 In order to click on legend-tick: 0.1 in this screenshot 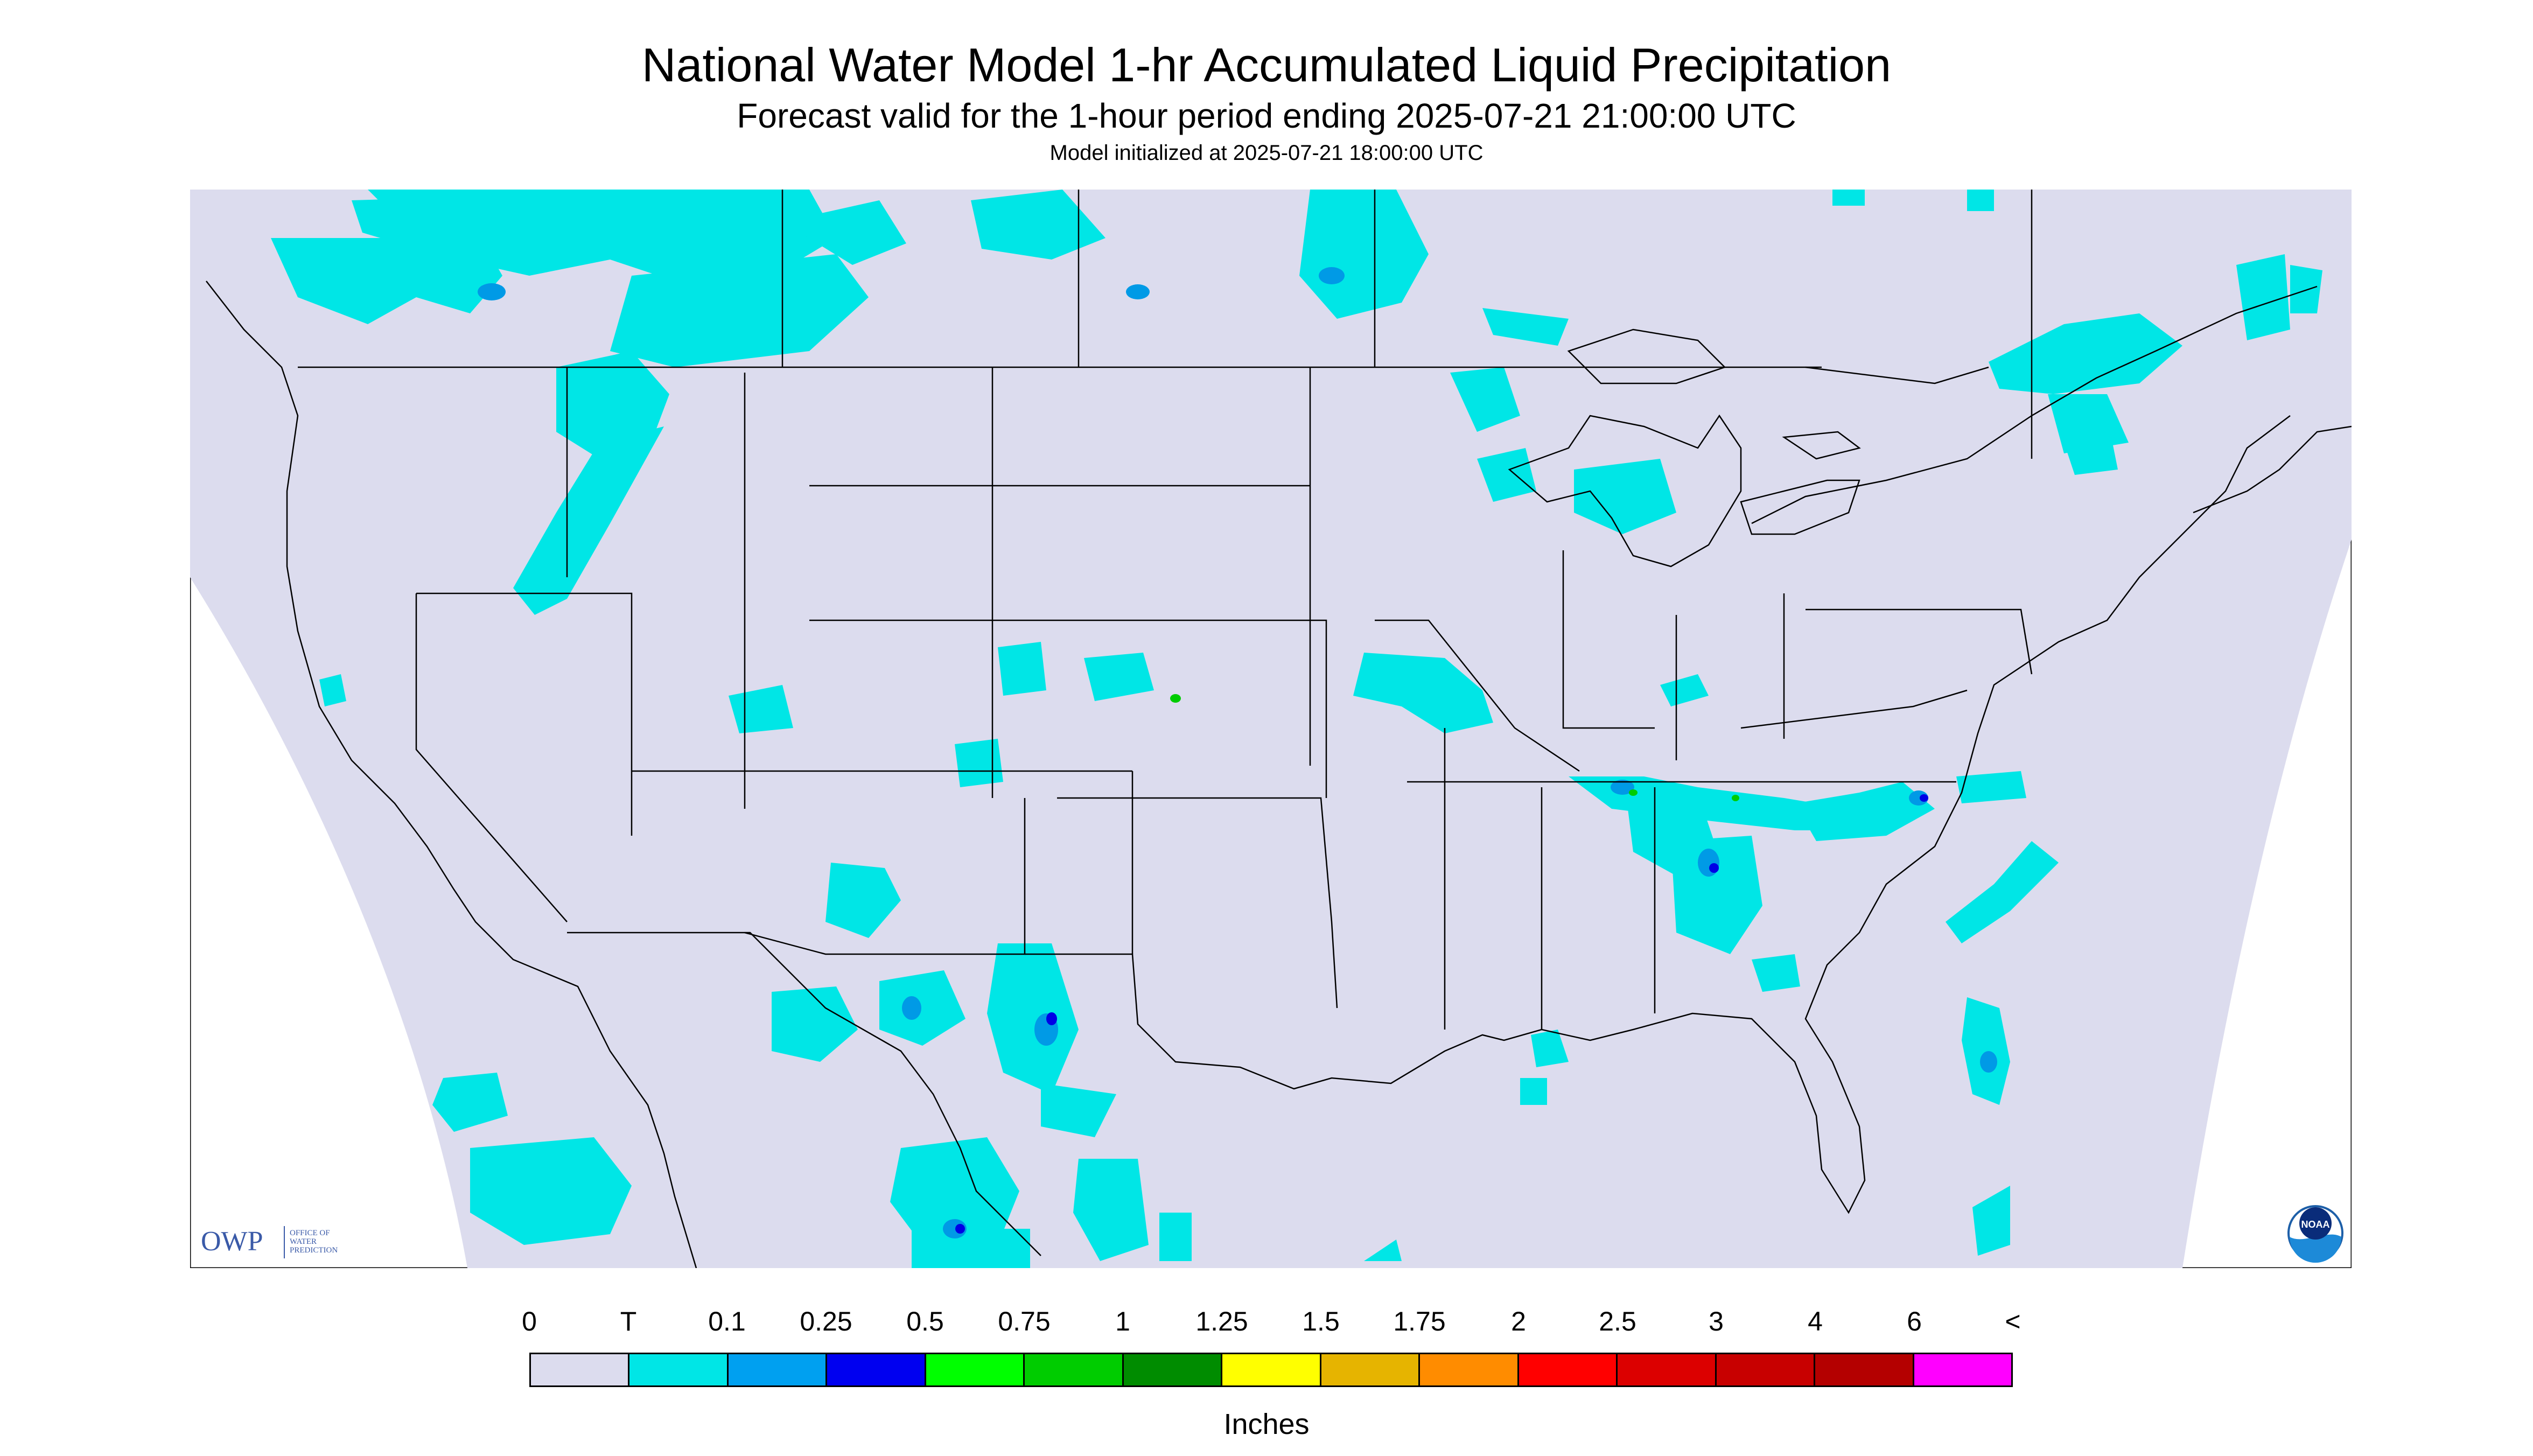, I will do `click(727, 1321)`.